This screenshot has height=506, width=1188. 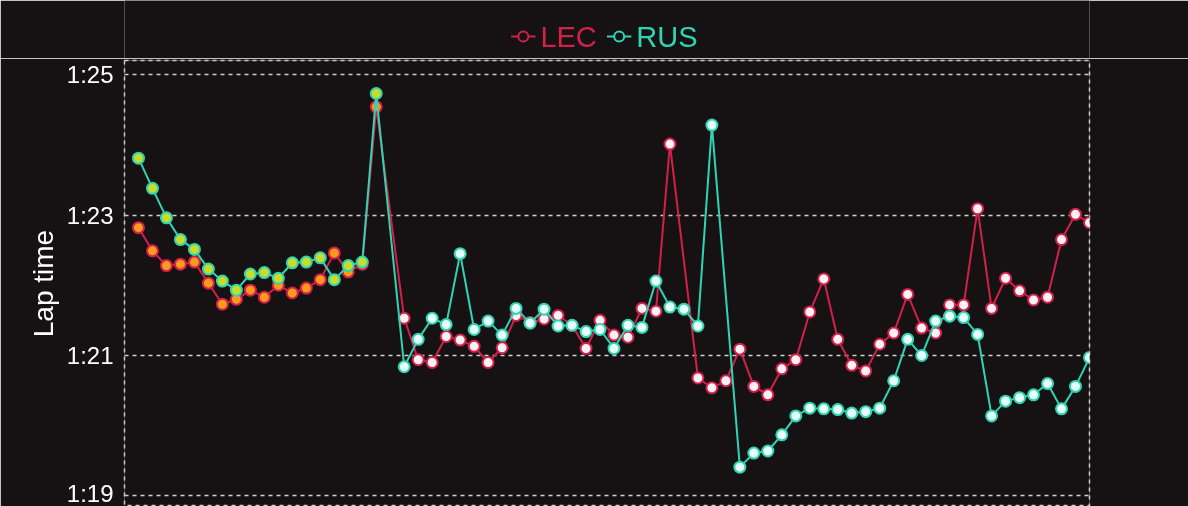 I want to click on y-tick-label: 1:23, so click(x=90, y=215).